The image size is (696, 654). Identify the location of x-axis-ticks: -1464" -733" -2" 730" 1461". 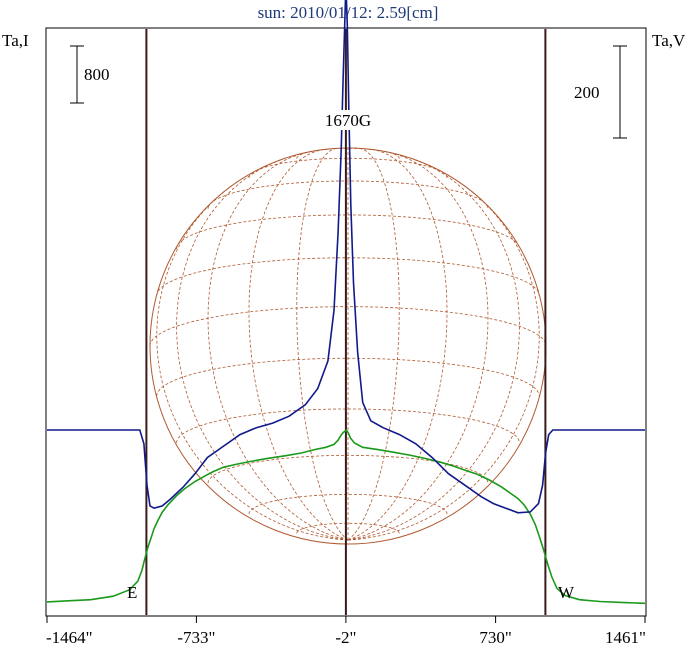
(346, 631).